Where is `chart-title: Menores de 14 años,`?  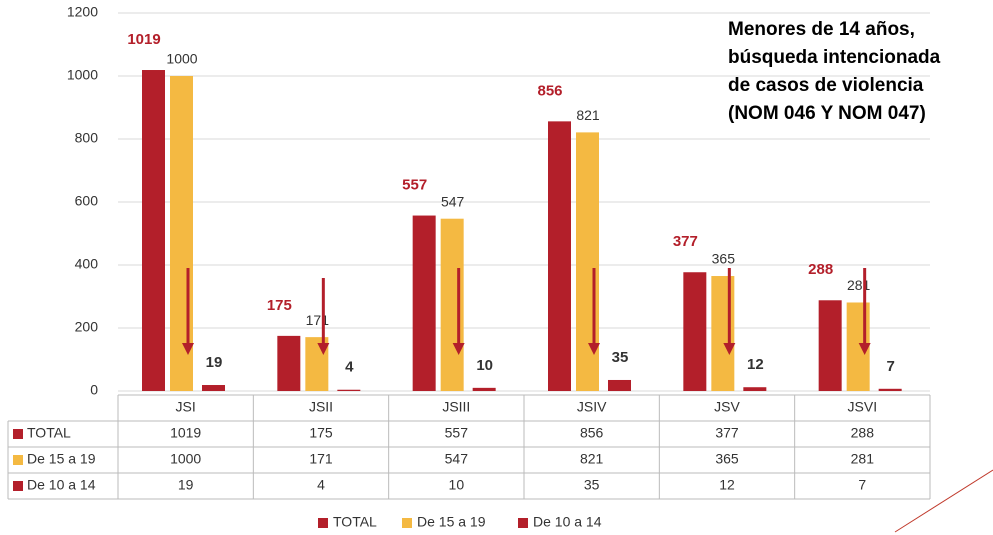
chart-title: Menores de 14 años, is located at coordinates (821, 29).